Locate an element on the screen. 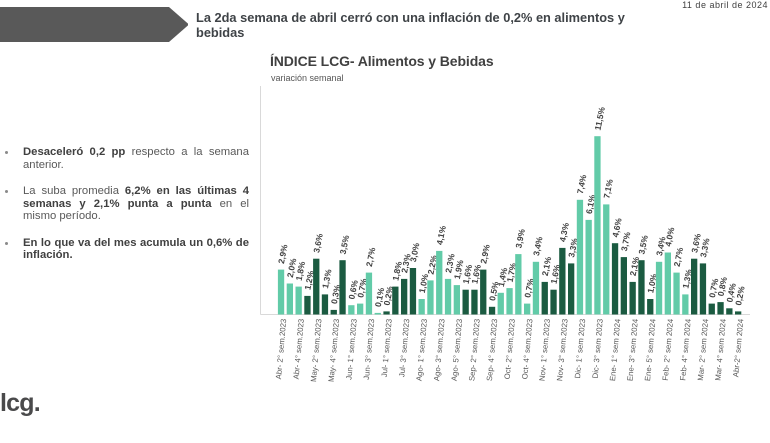 This screenshot has height=443, width=770. svg-text: Sep- 2° sem.2023 is located at coordinates (474, 349).